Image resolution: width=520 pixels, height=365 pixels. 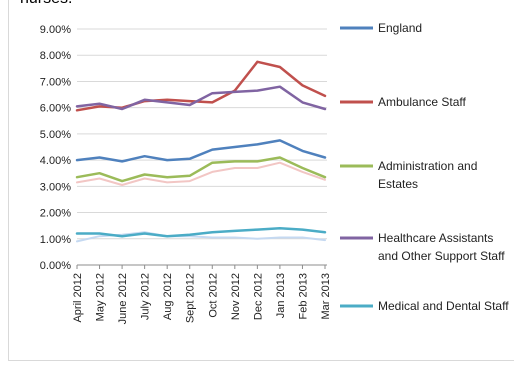 I want to click on y-tick-label: 6.00%, so click(x=55, y=109).